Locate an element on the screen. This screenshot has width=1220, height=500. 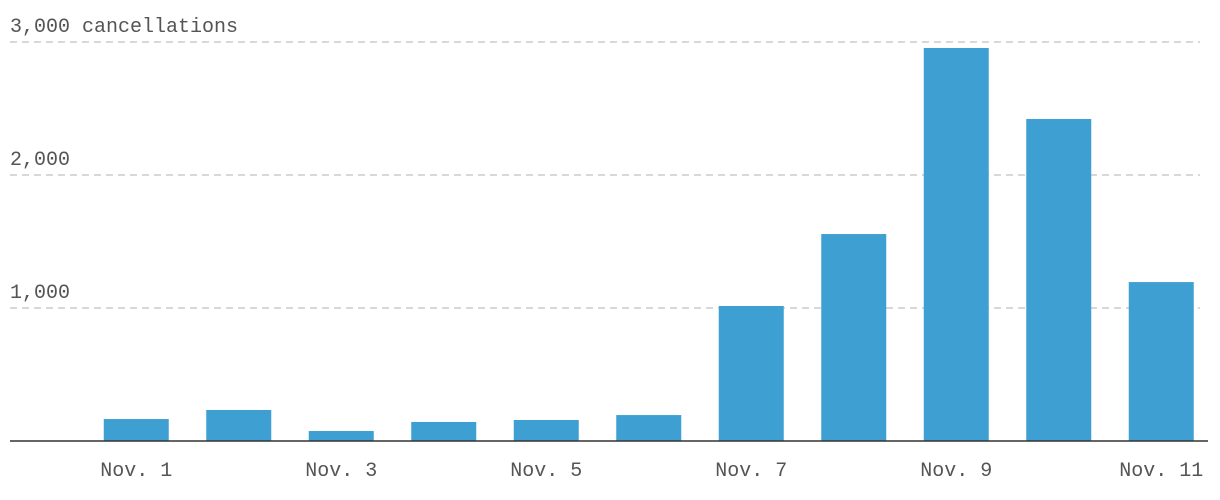
x-tick-label: Nov. 3 is located at coordinates (341, 471).